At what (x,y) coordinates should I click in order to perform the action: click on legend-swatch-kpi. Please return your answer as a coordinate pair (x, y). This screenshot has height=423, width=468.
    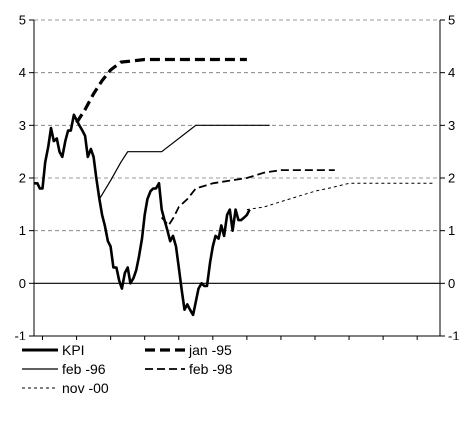
    Looking at the image, I should click on (40, 350).